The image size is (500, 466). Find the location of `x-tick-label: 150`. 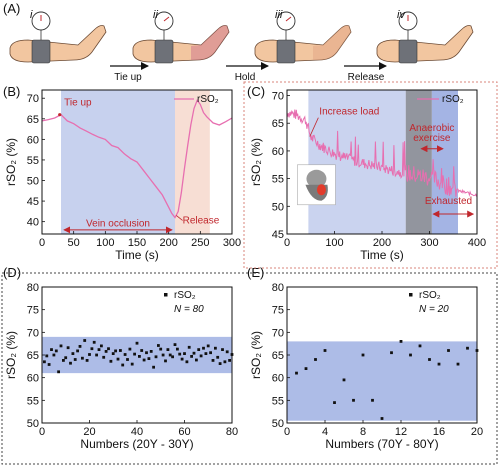

x-tick-label: 150 is located at coordinates (137, 243).